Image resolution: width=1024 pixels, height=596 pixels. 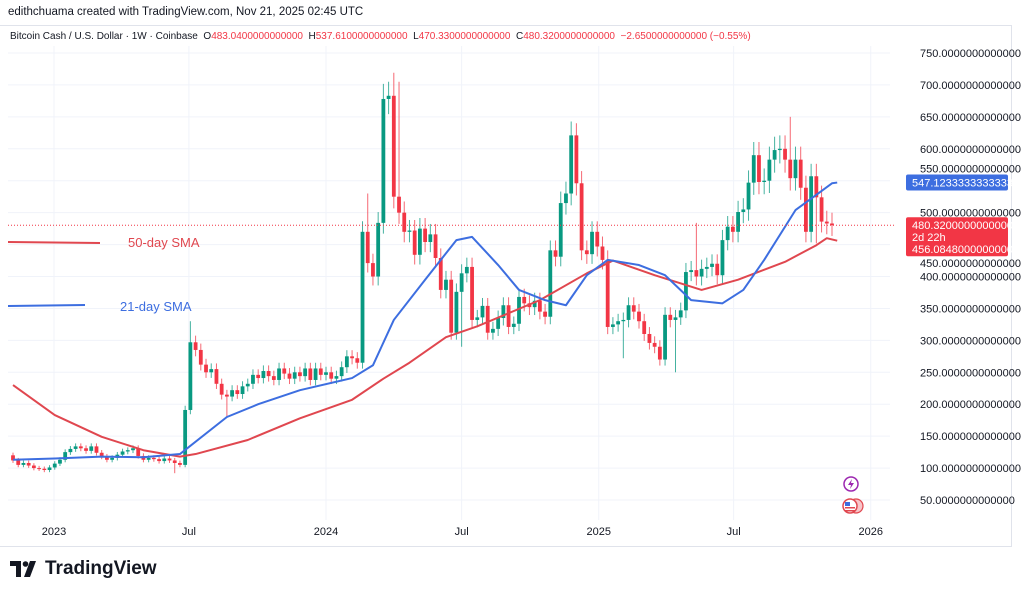 I want to click on y-tick-label: 250.0000000000000, so click(x=970, y=373).